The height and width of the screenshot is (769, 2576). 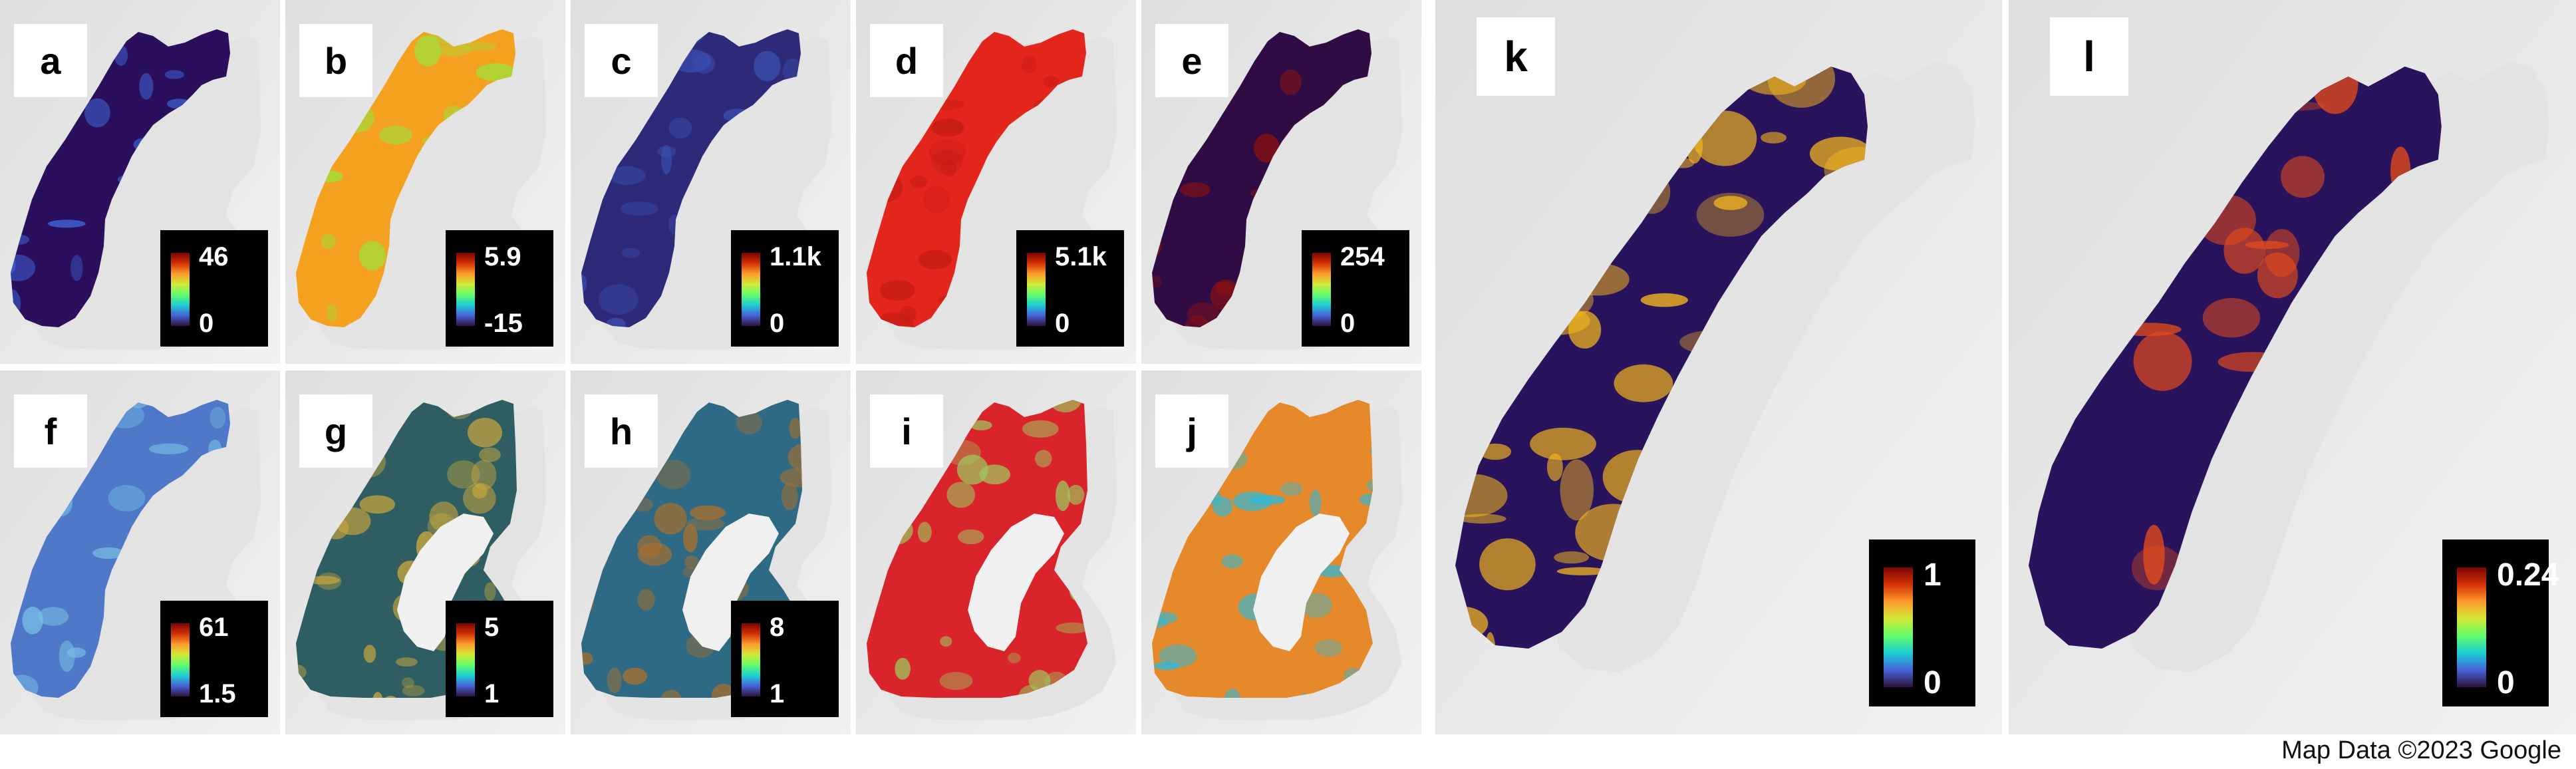 What do you see at coordinates (214, 627) in the screenshot?
I see `colorbar-max-label: 61` at bounding box center [214, 627].